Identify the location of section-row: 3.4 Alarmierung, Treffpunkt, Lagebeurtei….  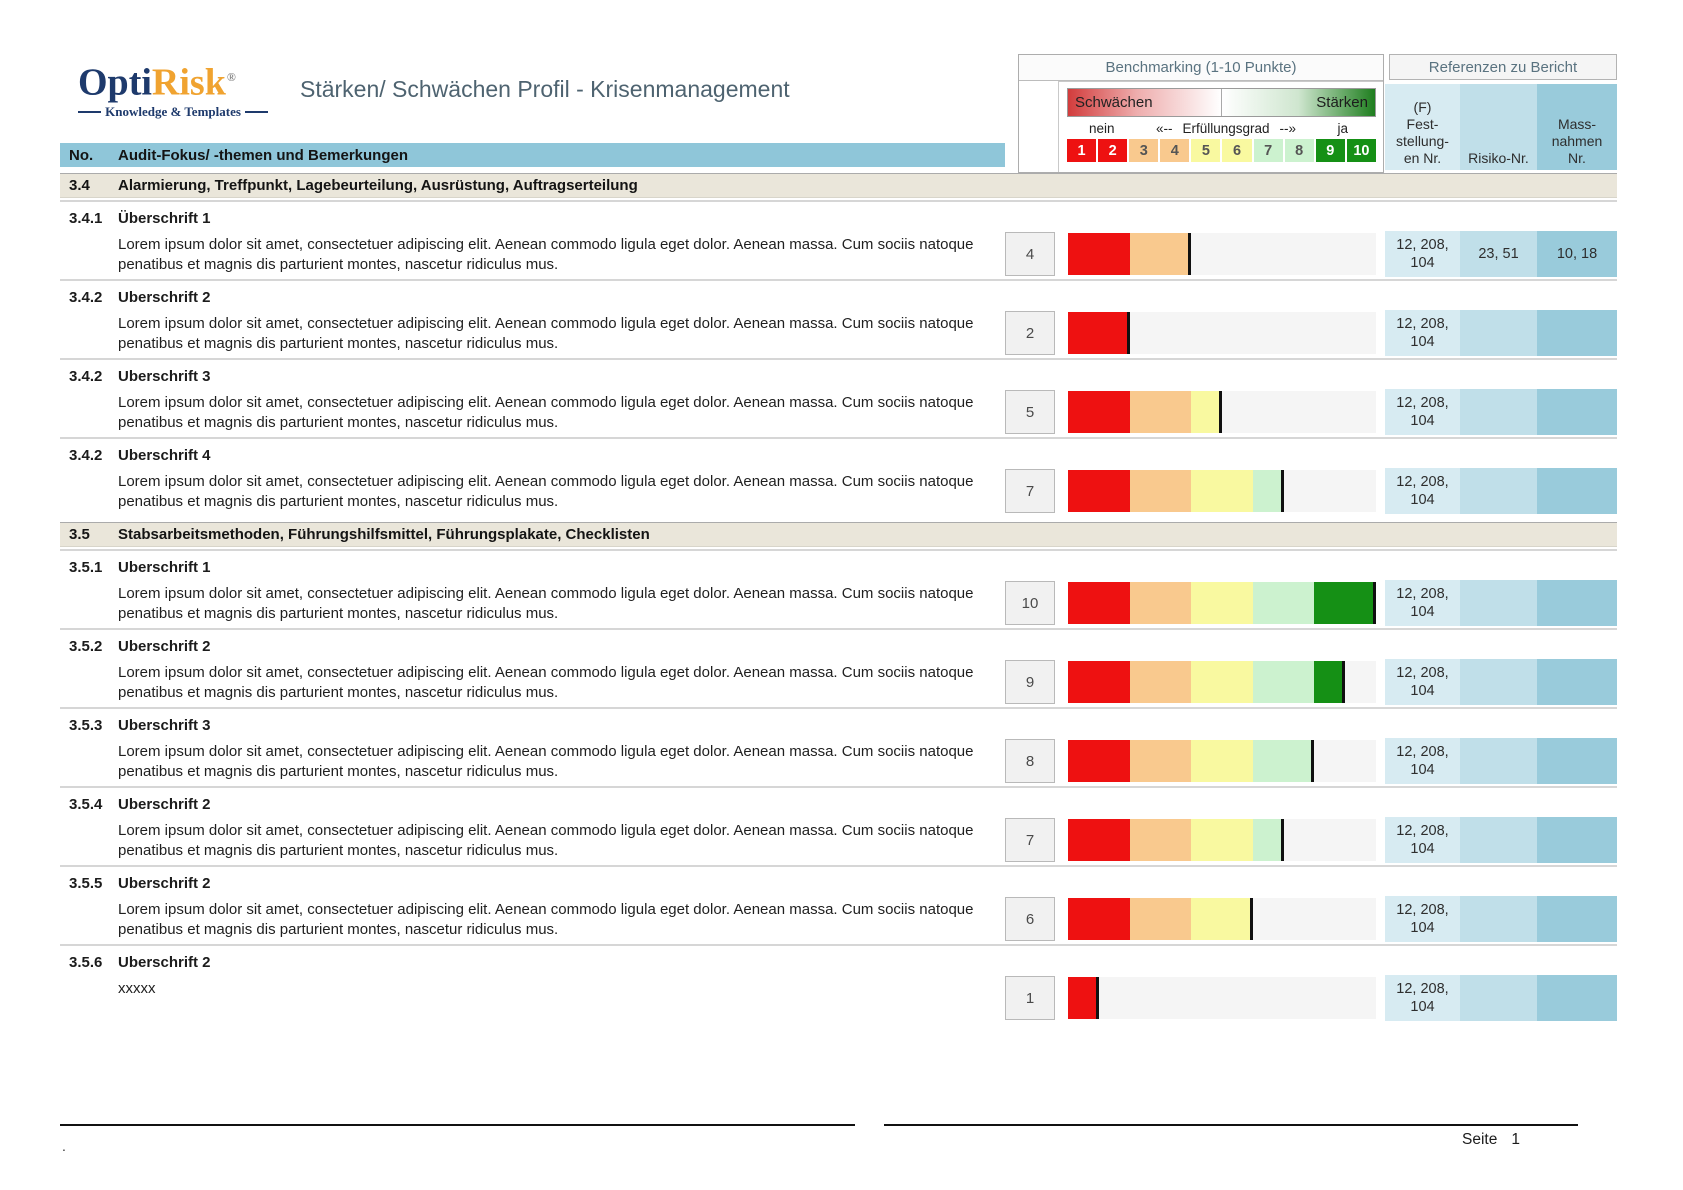
(838, 185).